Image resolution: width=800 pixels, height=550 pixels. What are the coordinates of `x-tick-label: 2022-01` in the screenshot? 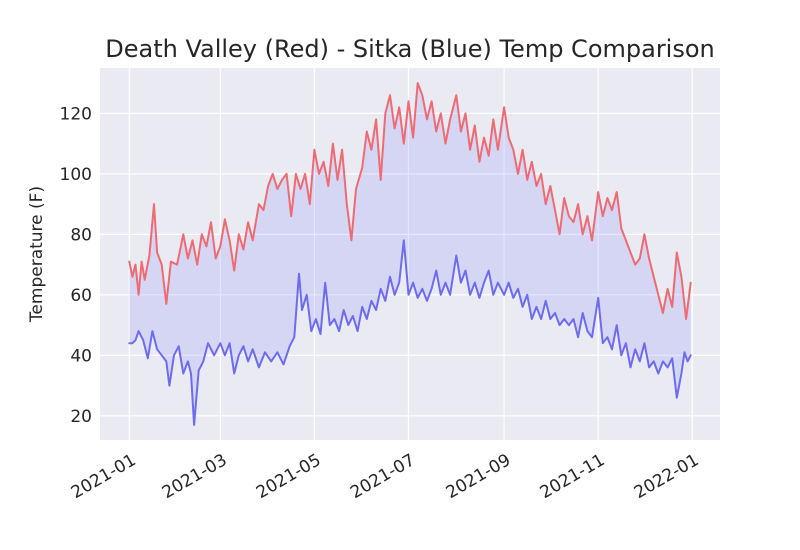 It's located at (667, 476).